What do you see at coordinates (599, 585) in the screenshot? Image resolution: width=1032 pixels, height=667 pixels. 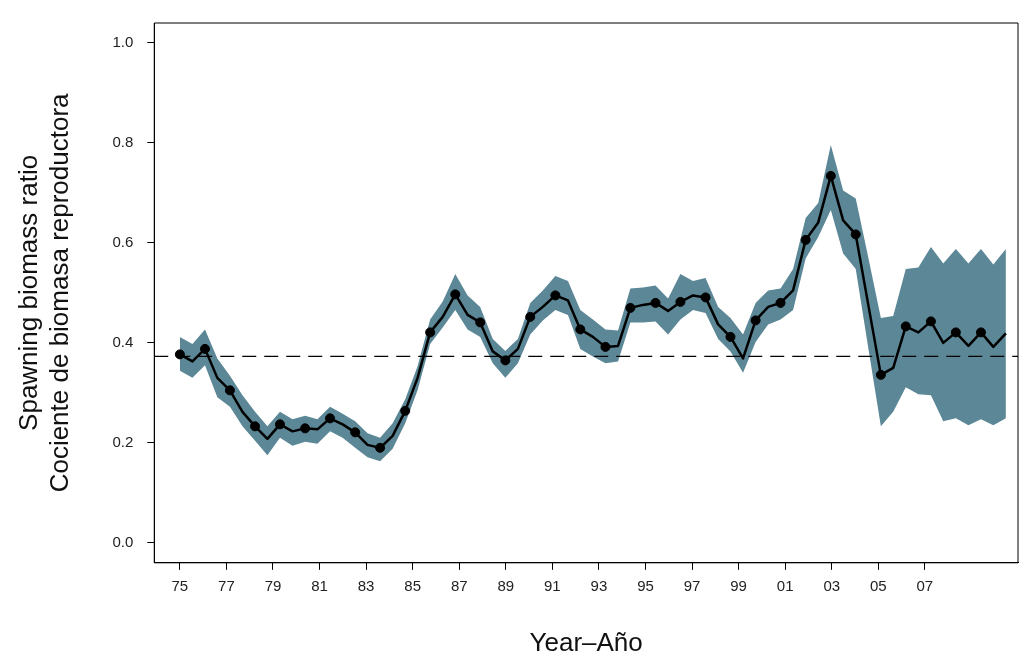 I see `x-tick-label: 93` at bounding box center [599, 585].